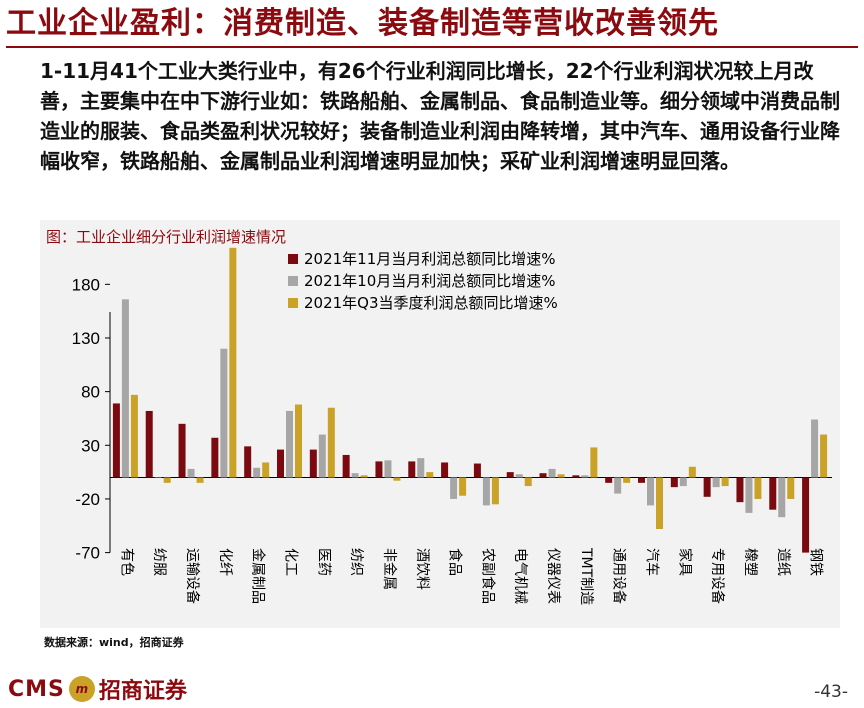 The width and height of the screenshot is (864, 708). What do you see at coordinates (816, 562) in the screenshot?
I see `x-category-label: 钢铁` at bounding box center [816, 562].